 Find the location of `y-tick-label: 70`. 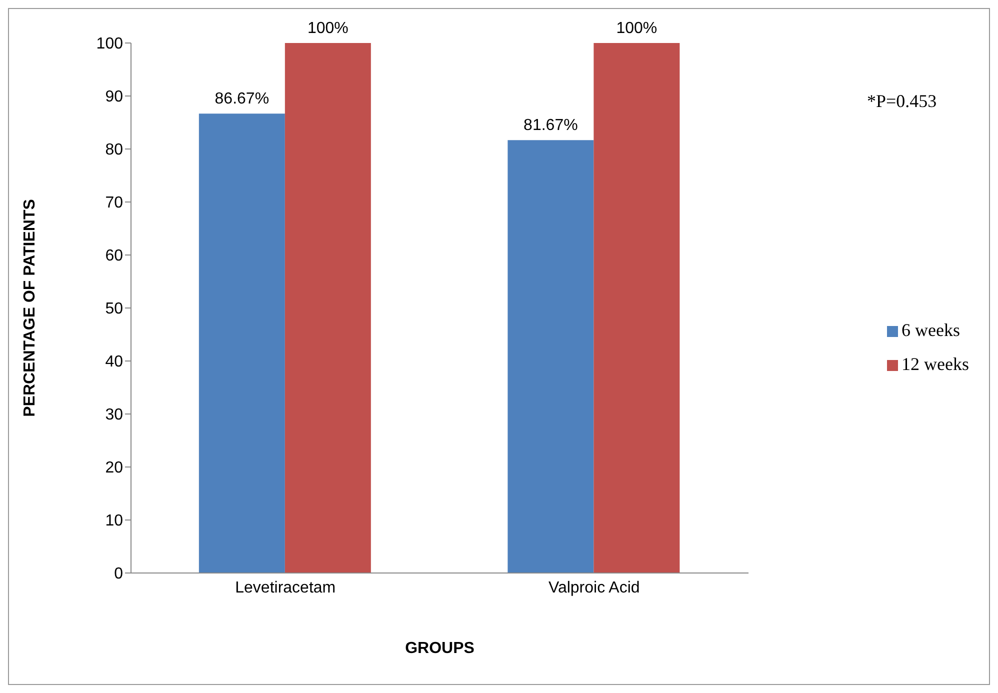

y-tick-label: 70 is located at coordinates (114, 203).